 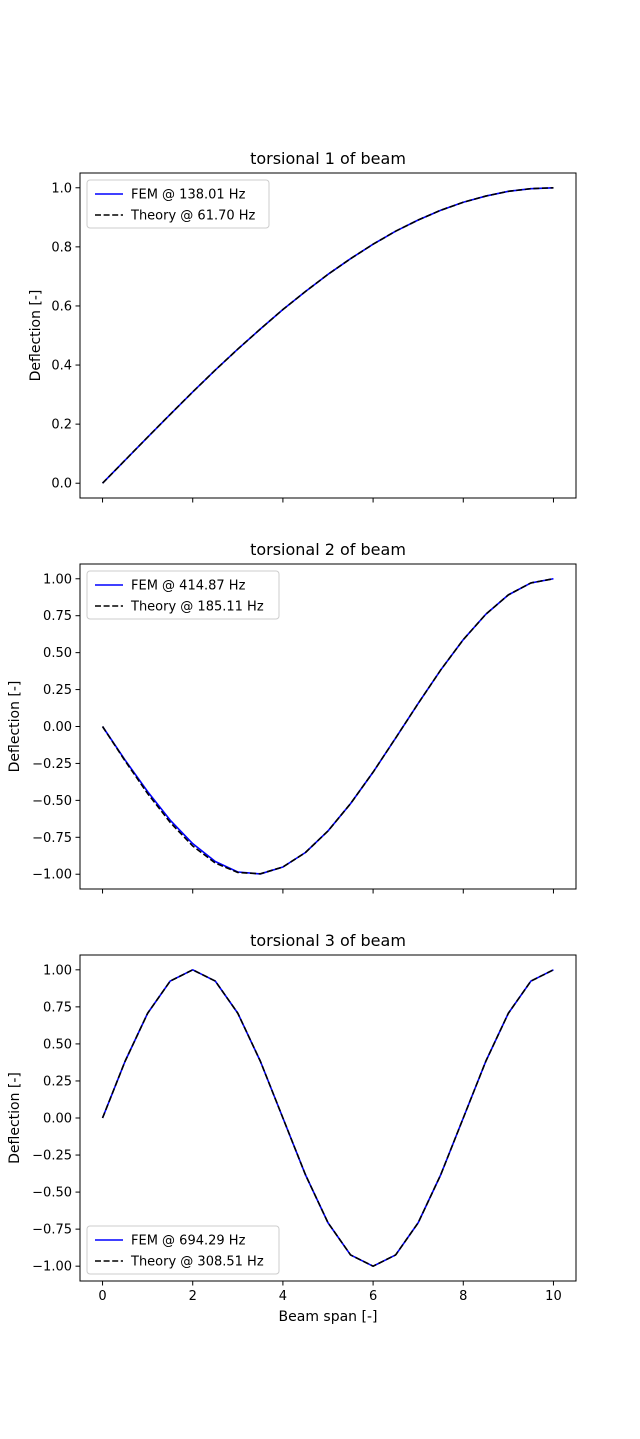 I want to click on legend: FEM @ 694.29 Hz Theory @ 308.51 Hz, so click(x=183, y=1250).